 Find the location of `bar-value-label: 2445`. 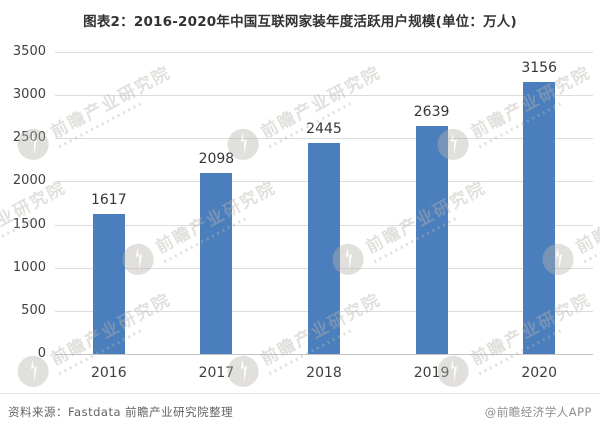

bar-value-label: 2445 is located at coordinates (324, 129).